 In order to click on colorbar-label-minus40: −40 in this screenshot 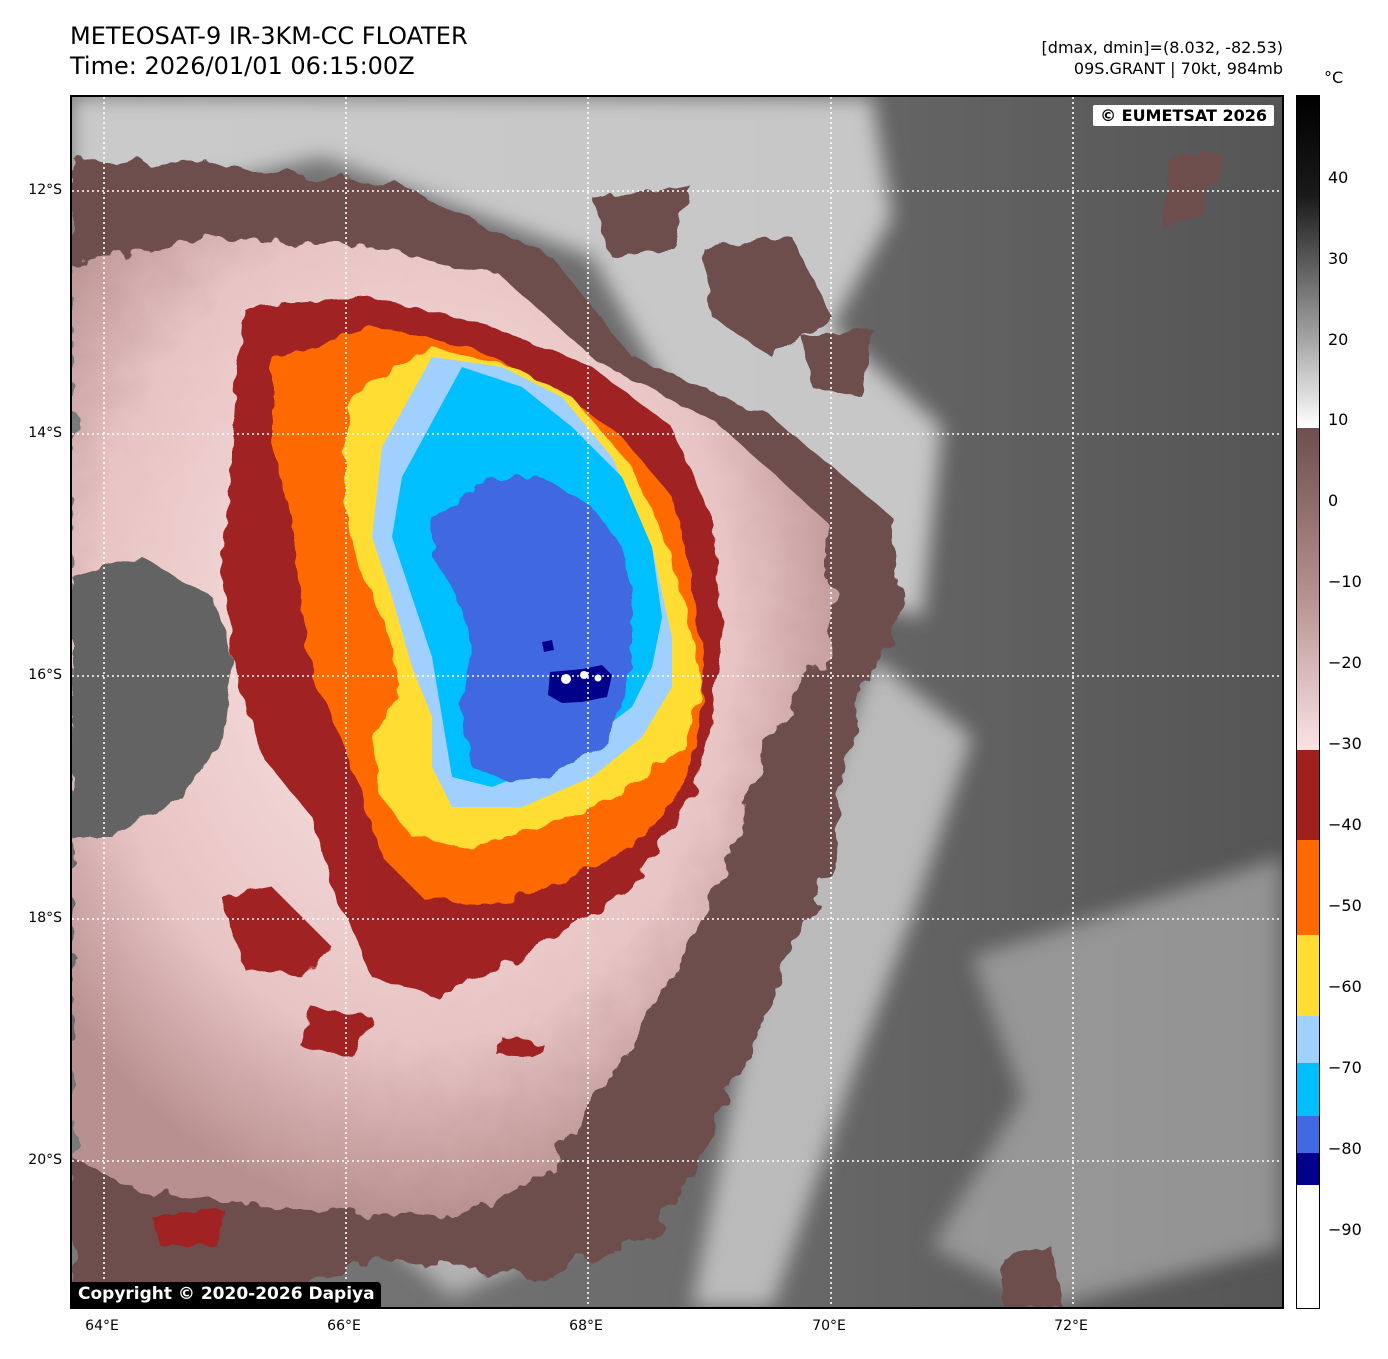, I will do `click(1345, 824)`.